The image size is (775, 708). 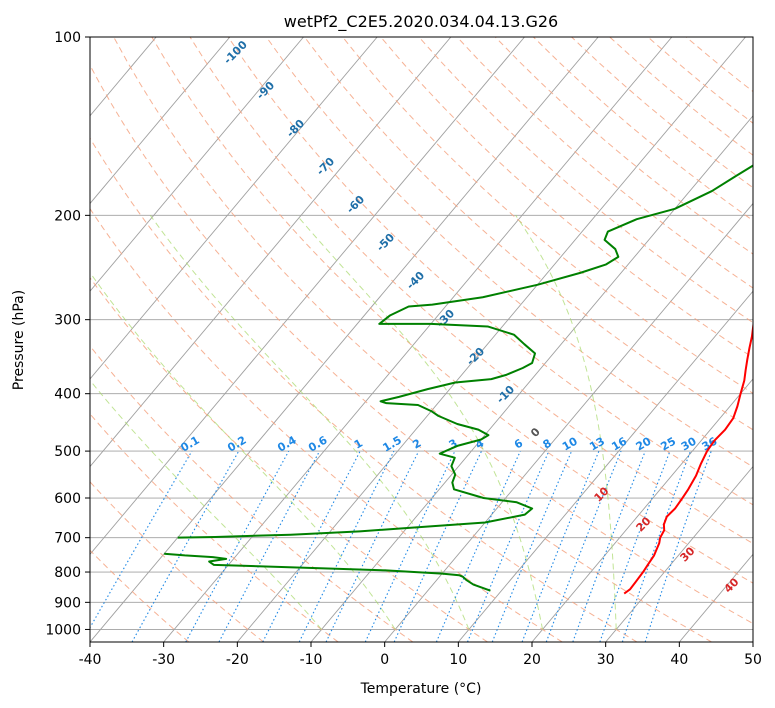 I want to click on y-tick-label: 100, so click(x=67, y=38).